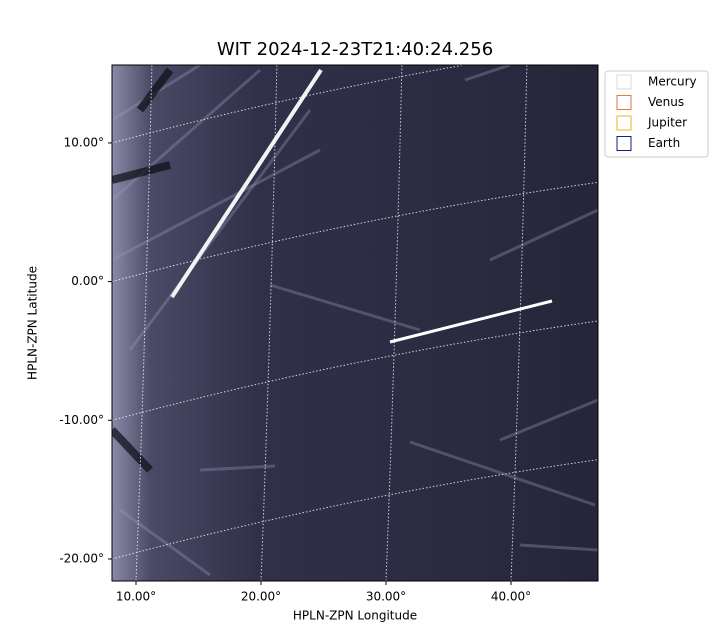 The image size is (720, 640). I want to click on y-tick-label: 0.00°, so click(87, 281).